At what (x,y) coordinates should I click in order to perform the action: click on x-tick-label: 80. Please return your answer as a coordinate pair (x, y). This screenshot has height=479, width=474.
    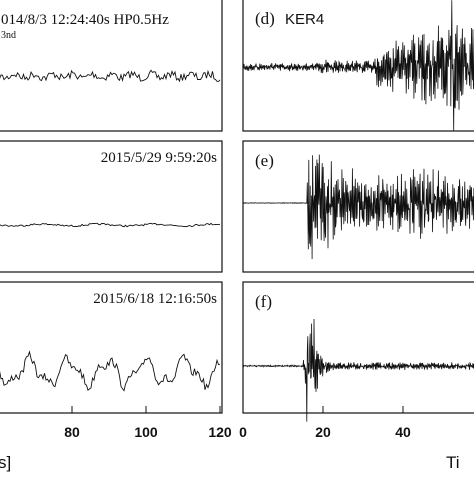
    Looking at the image, I should click on (72, 432).